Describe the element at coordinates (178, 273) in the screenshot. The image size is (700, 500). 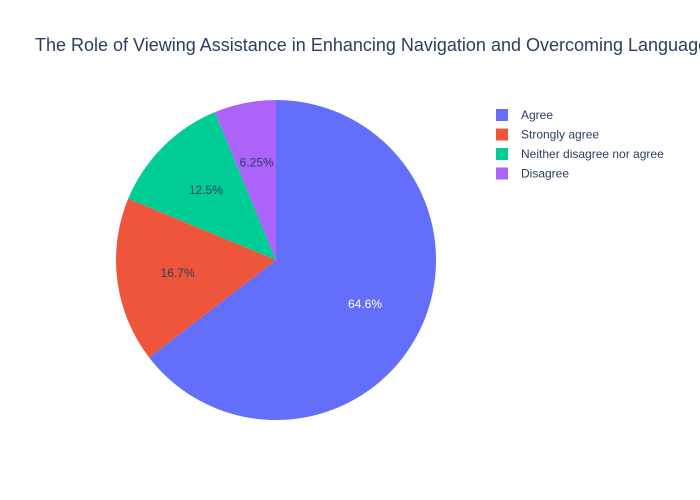
I see `slice-label-strongly-agree: 16.7%` at that location.